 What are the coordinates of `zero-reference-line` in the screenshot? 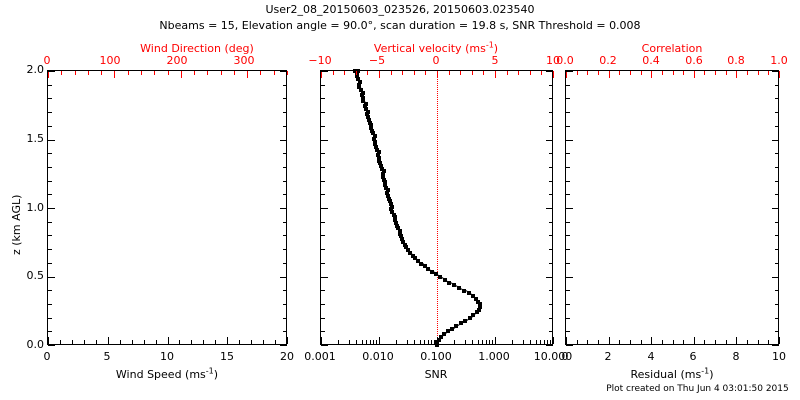 It's located at (437, 208).